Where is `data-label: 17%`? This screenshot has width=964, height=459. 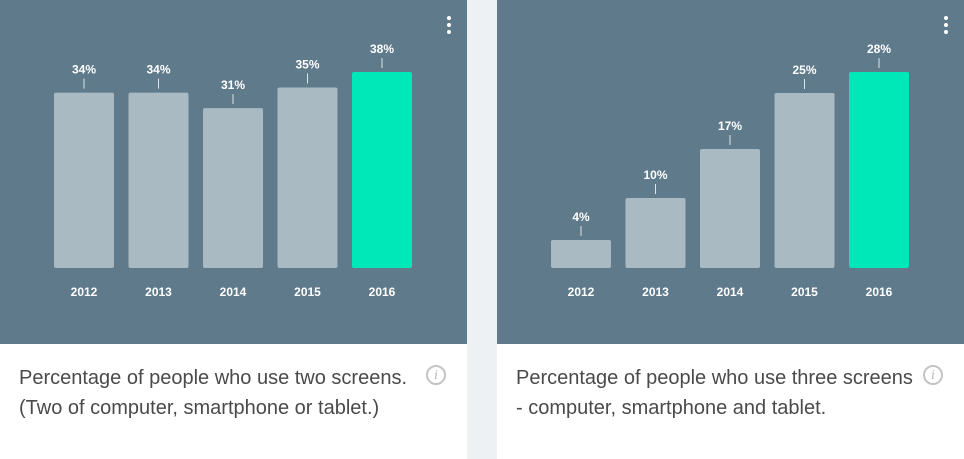 data-label: 17% is located at coordinates (730, 126).